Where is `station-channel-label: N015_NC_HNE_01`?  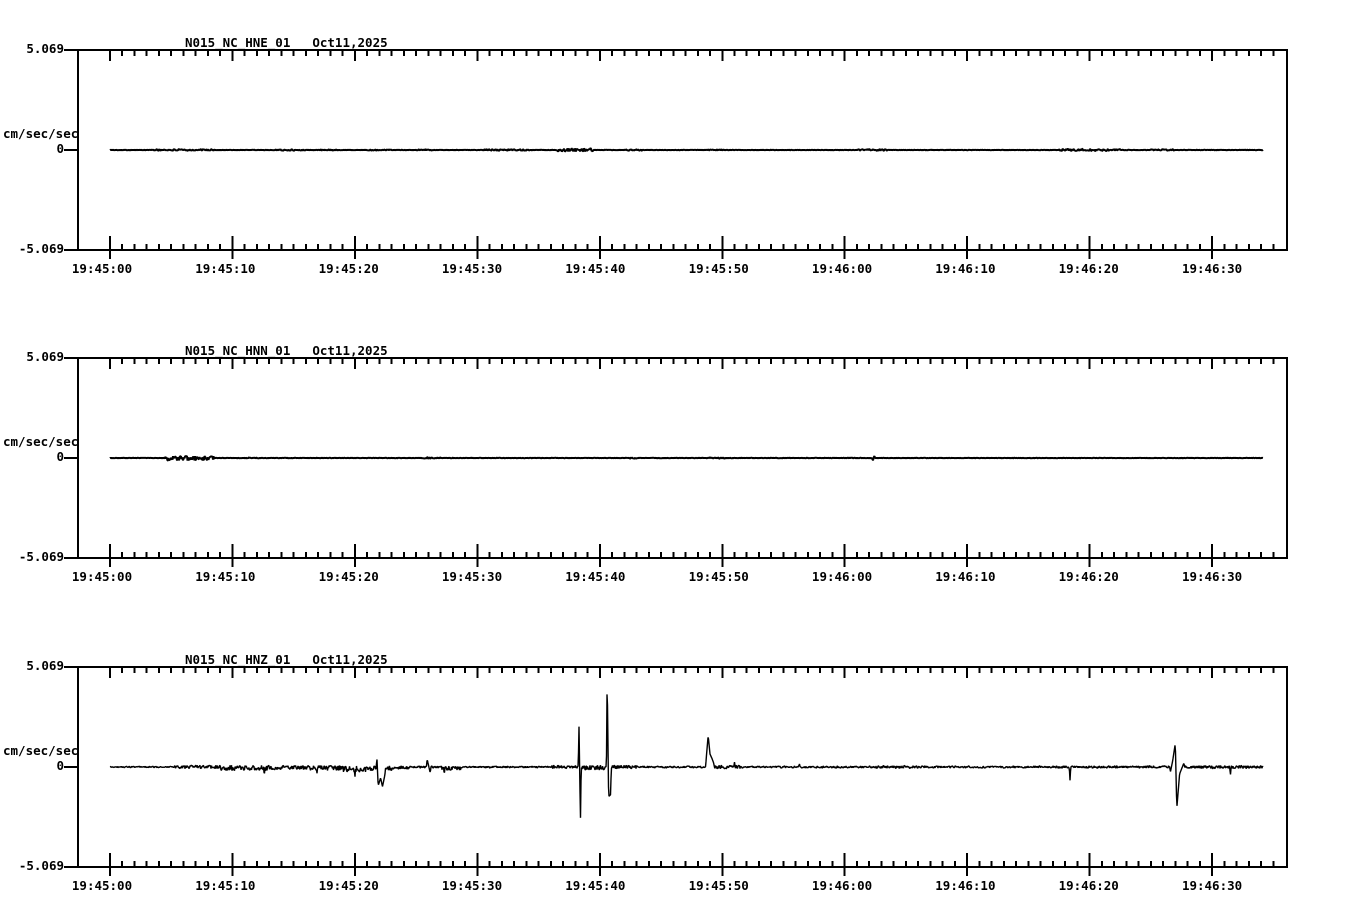
station-channel-label: N015_NC_HNE_01 is located at coordinates (238, 42).